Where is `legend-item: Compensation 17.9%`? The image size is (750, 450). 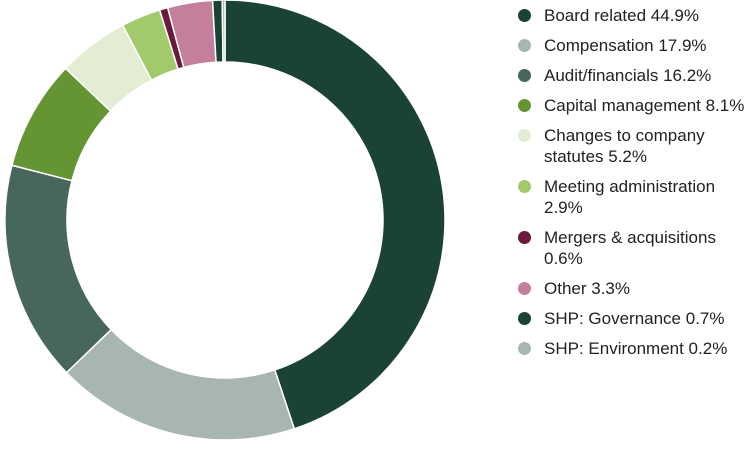
legend-item: Compensation 17.9% is located at coordinates (634, 45).